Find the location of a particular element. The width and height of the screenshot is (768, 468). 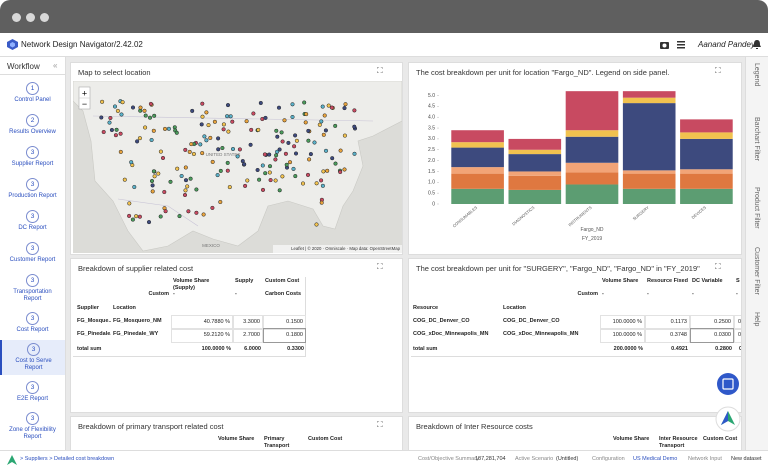

save-button is located at coordinates (728, 384).